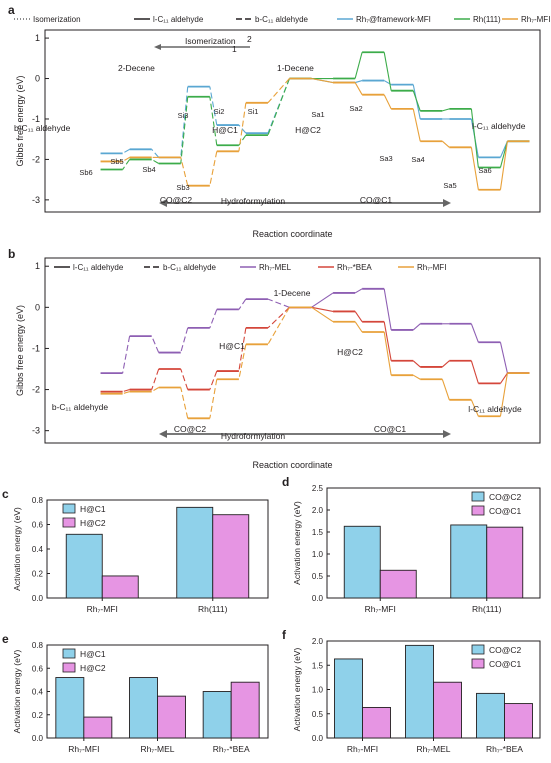  I want to click on annotation: Isomerization, so click(210, 41).